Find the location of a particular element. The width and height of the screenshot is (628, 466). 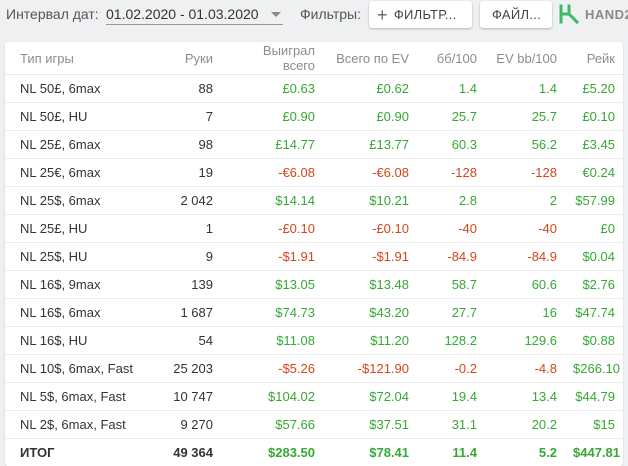

hands-cell: 25 203 is located at coordinates (188, 368).